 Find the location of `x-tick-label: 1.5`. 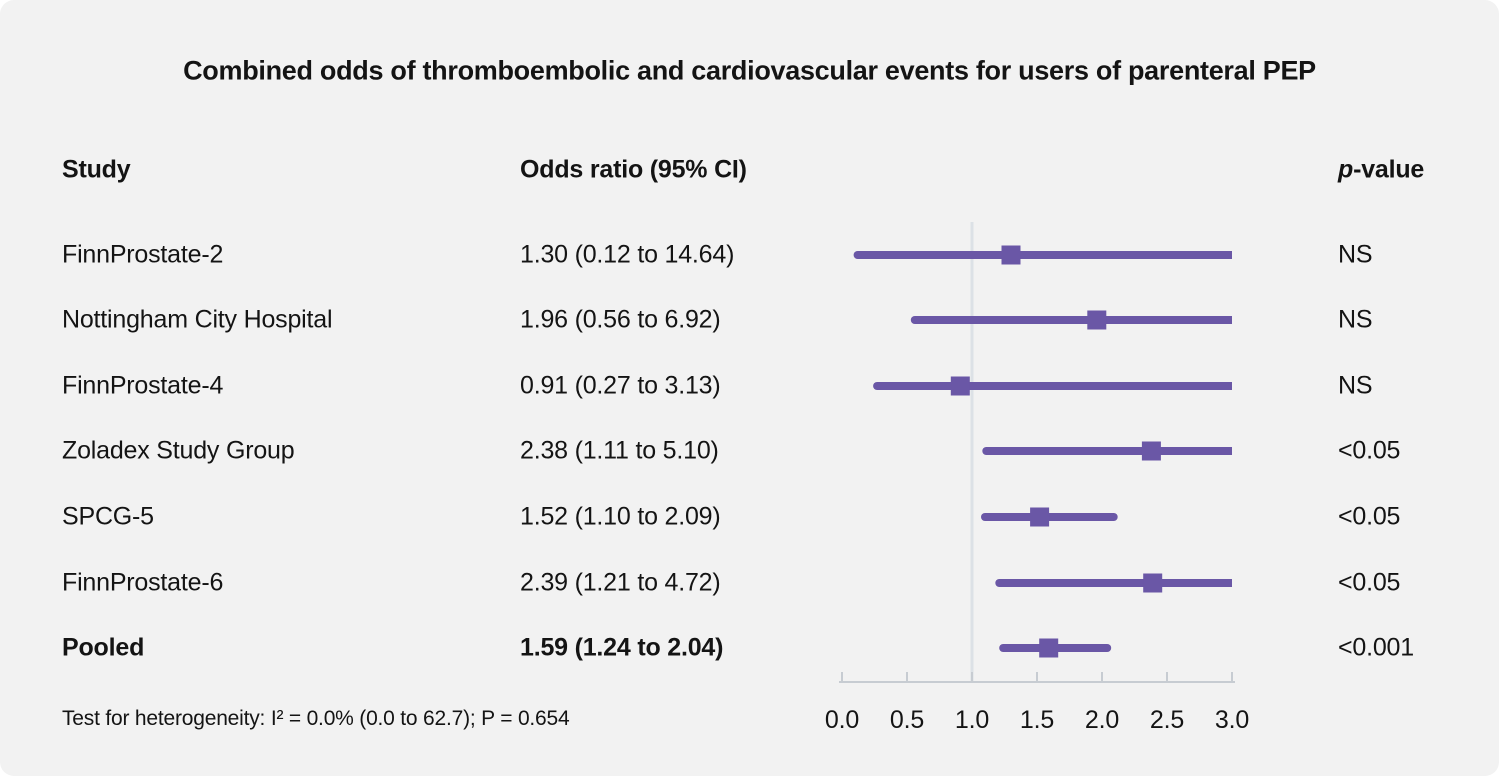

x-tick-label: 1.5 is located at coordinates (1037, 720).